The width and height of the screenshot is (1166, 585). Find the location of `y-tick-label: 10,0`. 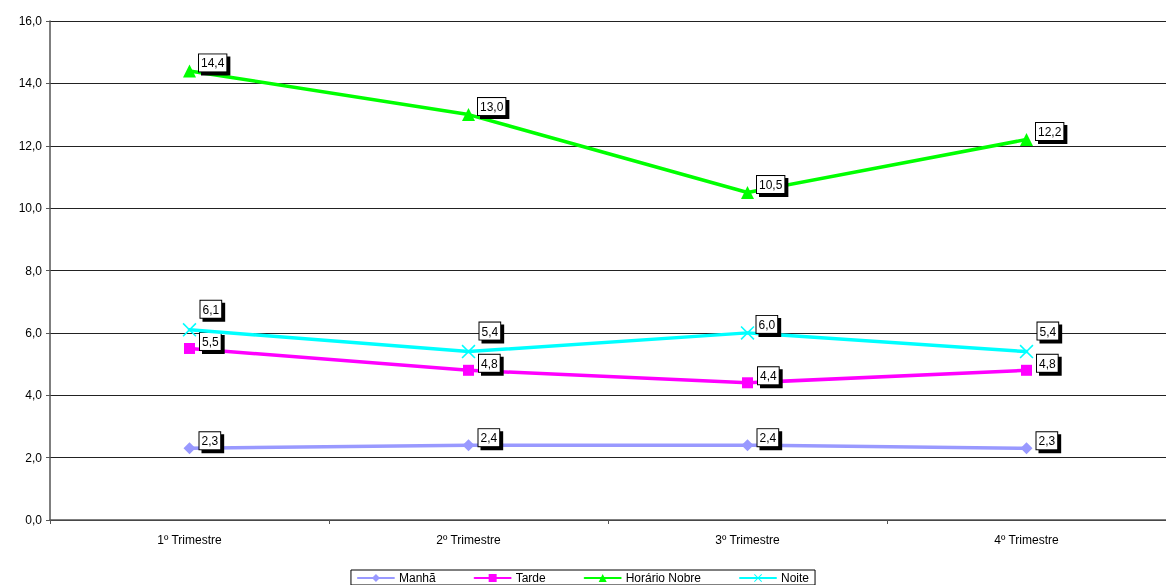

y-tick-label: 10,0 is located at coordinates (30, 208).